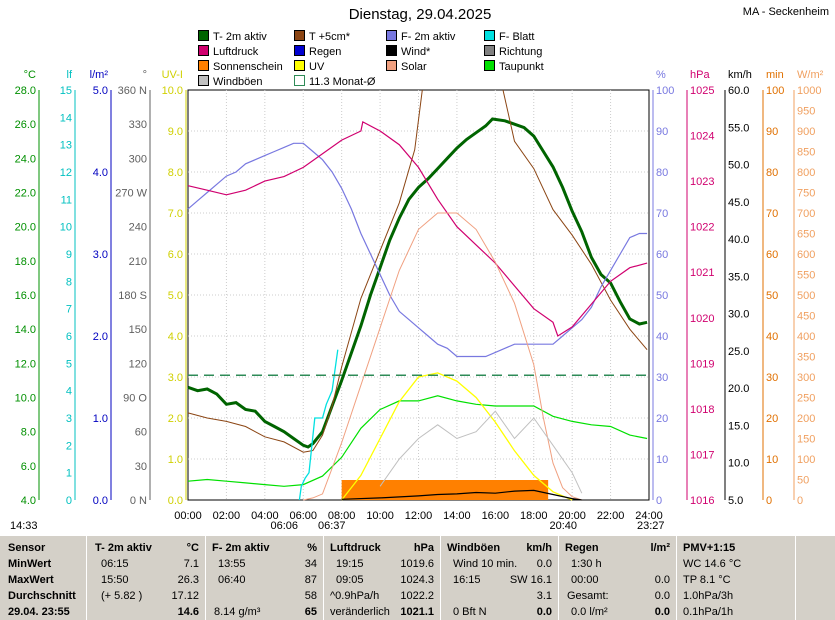  I want to click on legend-item: Luftdruck, so click(228, 52).